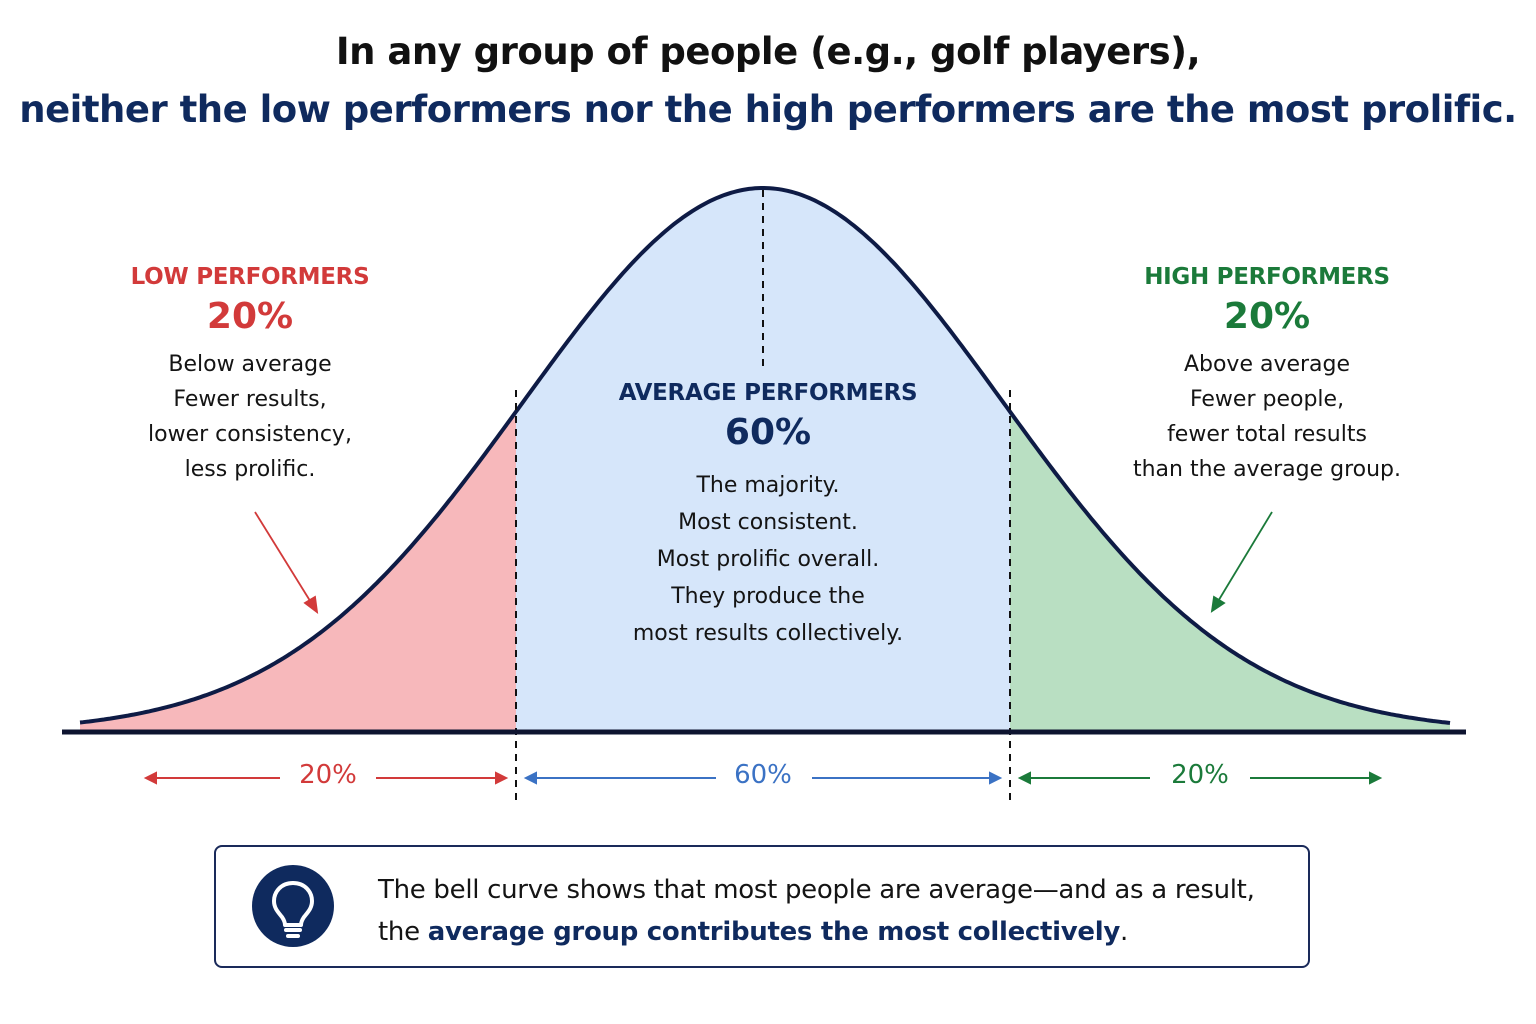 The height and width of the screenshot is (1024, 1536). Describe the element at coordinates (763, 775) in the screenshot. I see `mid-range-label: 60%` at that location.